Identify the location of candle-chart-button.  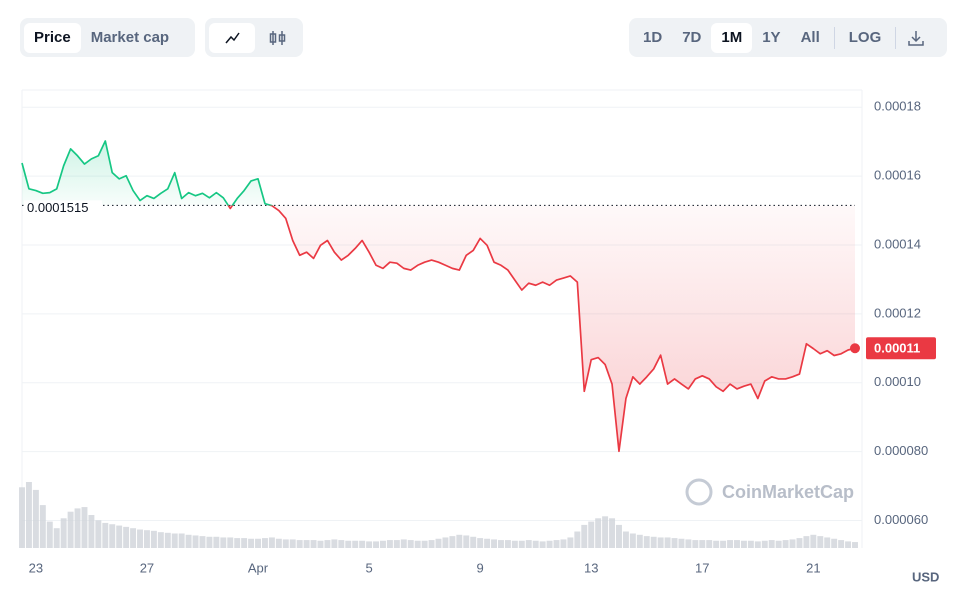
(277, 38).